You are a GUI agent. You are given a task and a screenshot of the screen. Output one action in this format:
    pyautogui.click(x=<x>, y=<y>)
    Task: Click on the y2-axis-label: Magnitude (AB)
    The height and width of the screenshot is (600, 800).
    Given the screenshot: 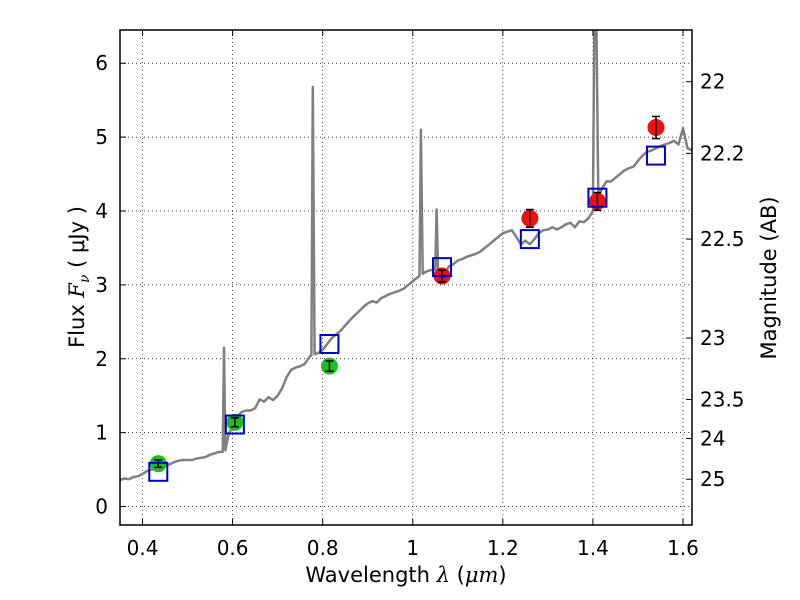 What is the action you would take?
    pyautogui.click(x=769, y=277)
    